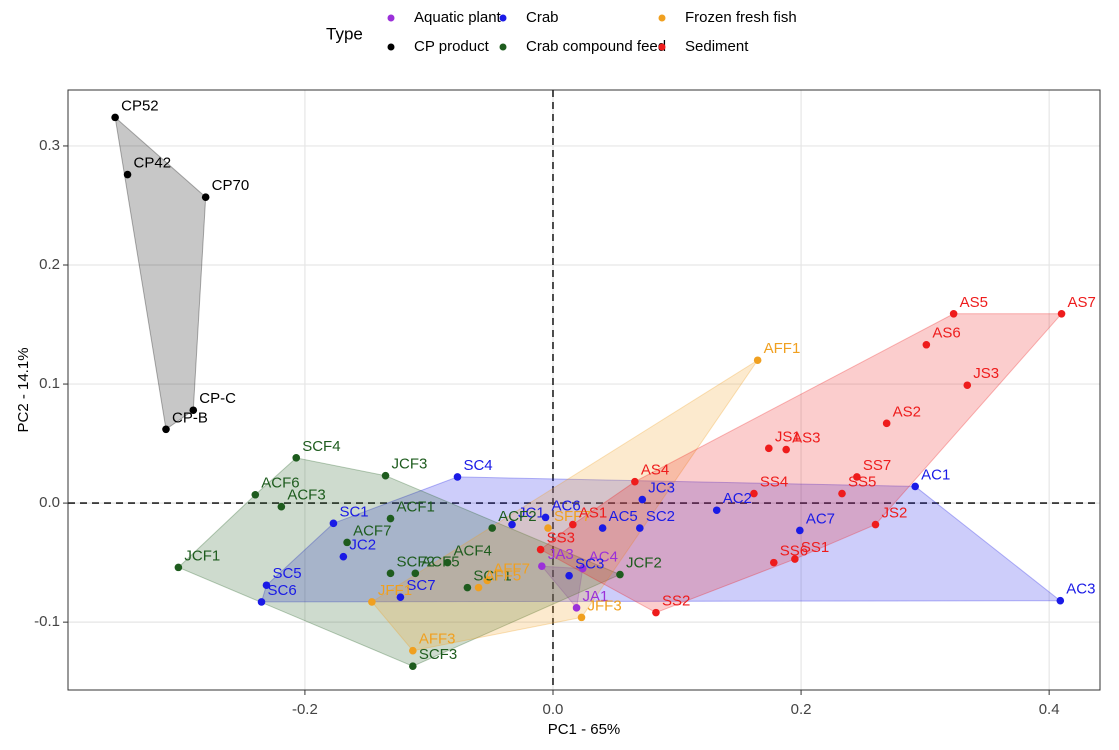 The width and height of the screenshot is (1119, 750). What do you see at coordinates (661, 487) in the screenshot?
I see `point-label: JC3` at bounding box center [661, 487].